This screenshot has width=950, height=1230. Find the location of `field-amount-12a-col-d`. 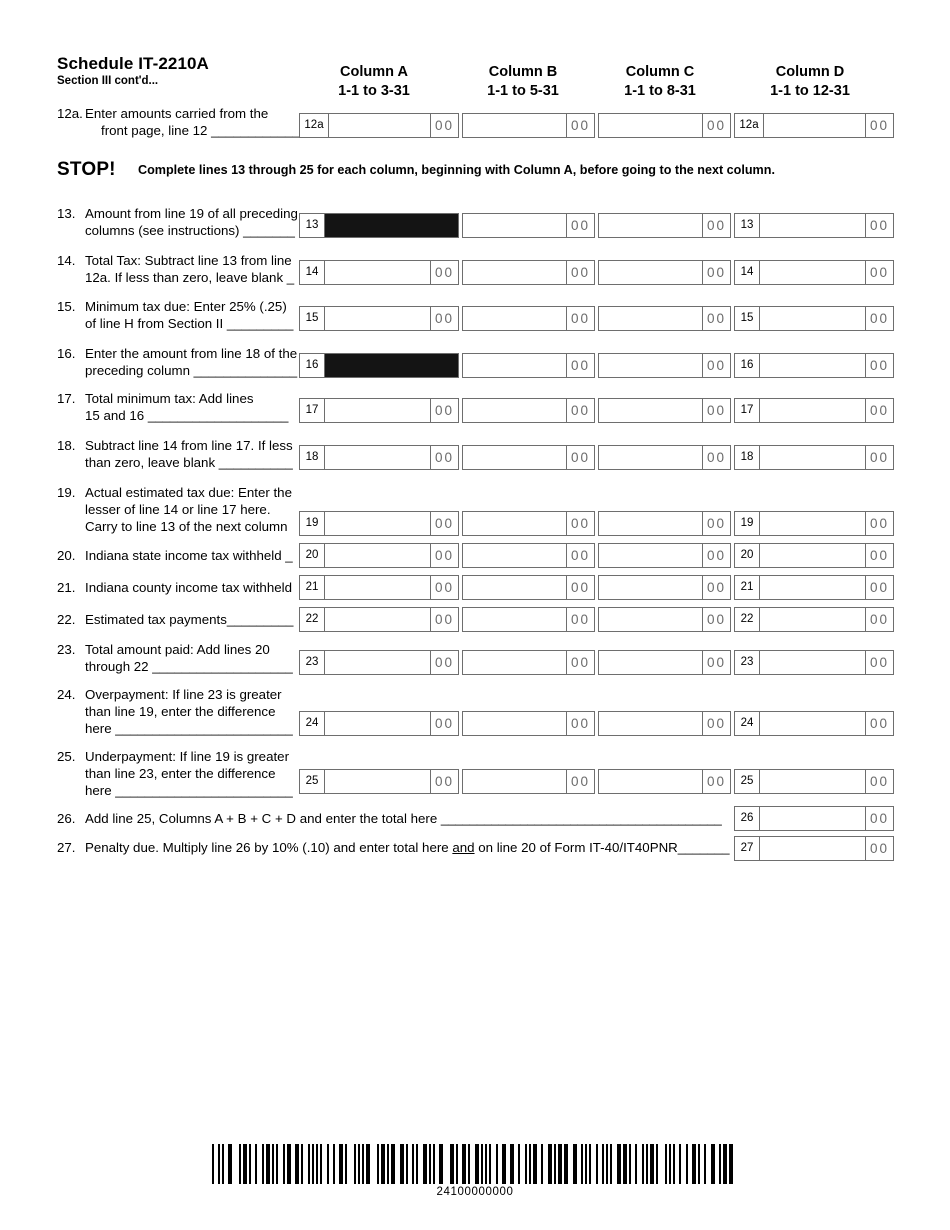

field-amount-12a-col-d is located at coordinates (814, 125).